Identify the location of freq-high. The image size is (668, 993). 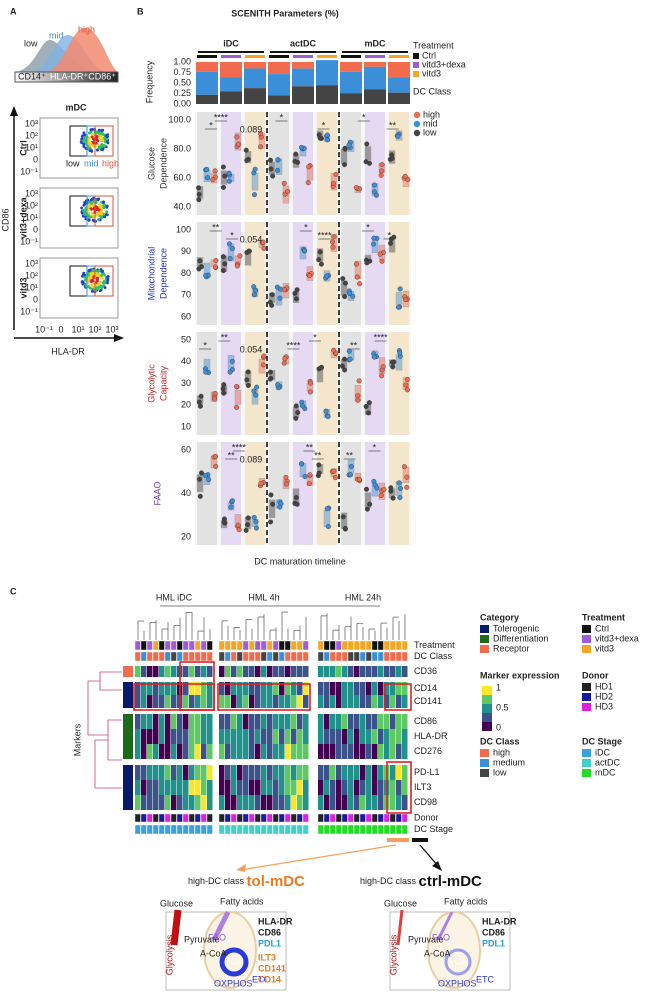
(399, 70).